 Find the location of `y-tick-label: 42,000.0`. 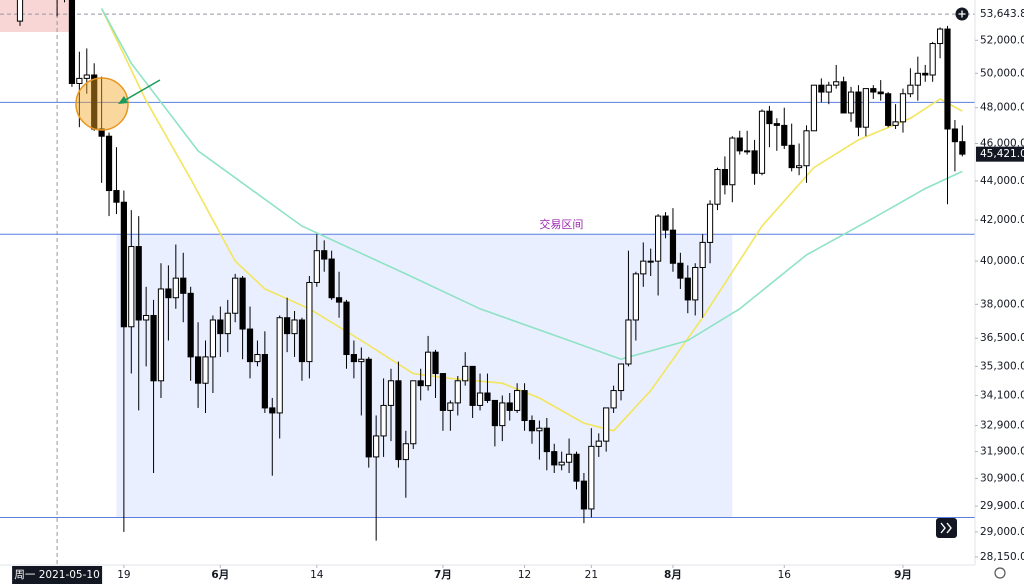

y-tick-label: 42,000.0 is located at coordinates (1002, 220).